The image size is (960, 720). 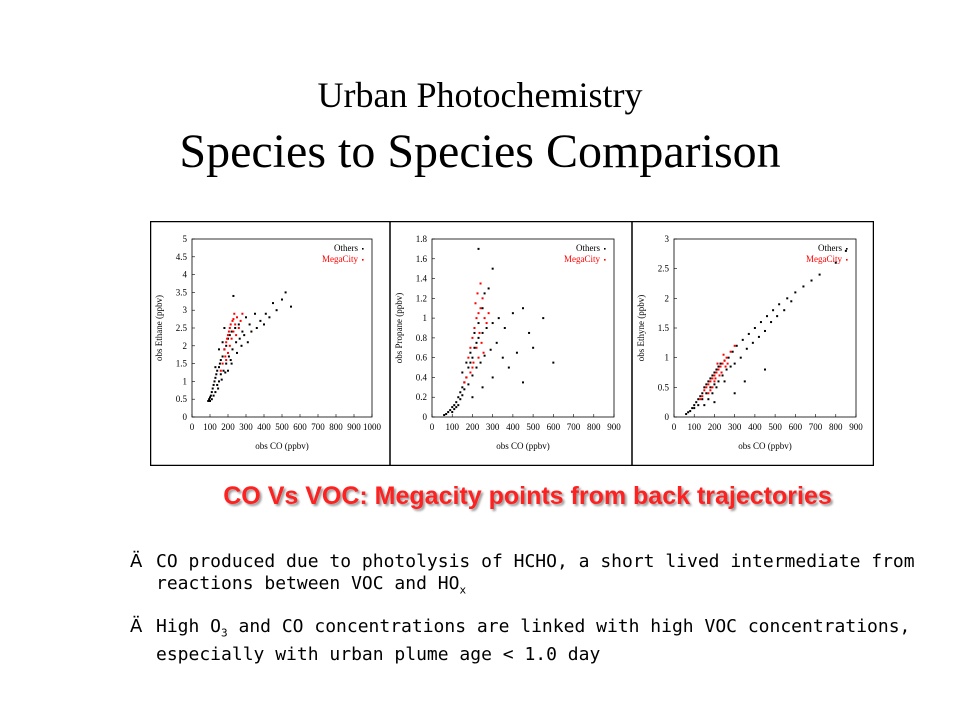 I want to click on y-tick-label: 2.5, so click(x=182, y=328).